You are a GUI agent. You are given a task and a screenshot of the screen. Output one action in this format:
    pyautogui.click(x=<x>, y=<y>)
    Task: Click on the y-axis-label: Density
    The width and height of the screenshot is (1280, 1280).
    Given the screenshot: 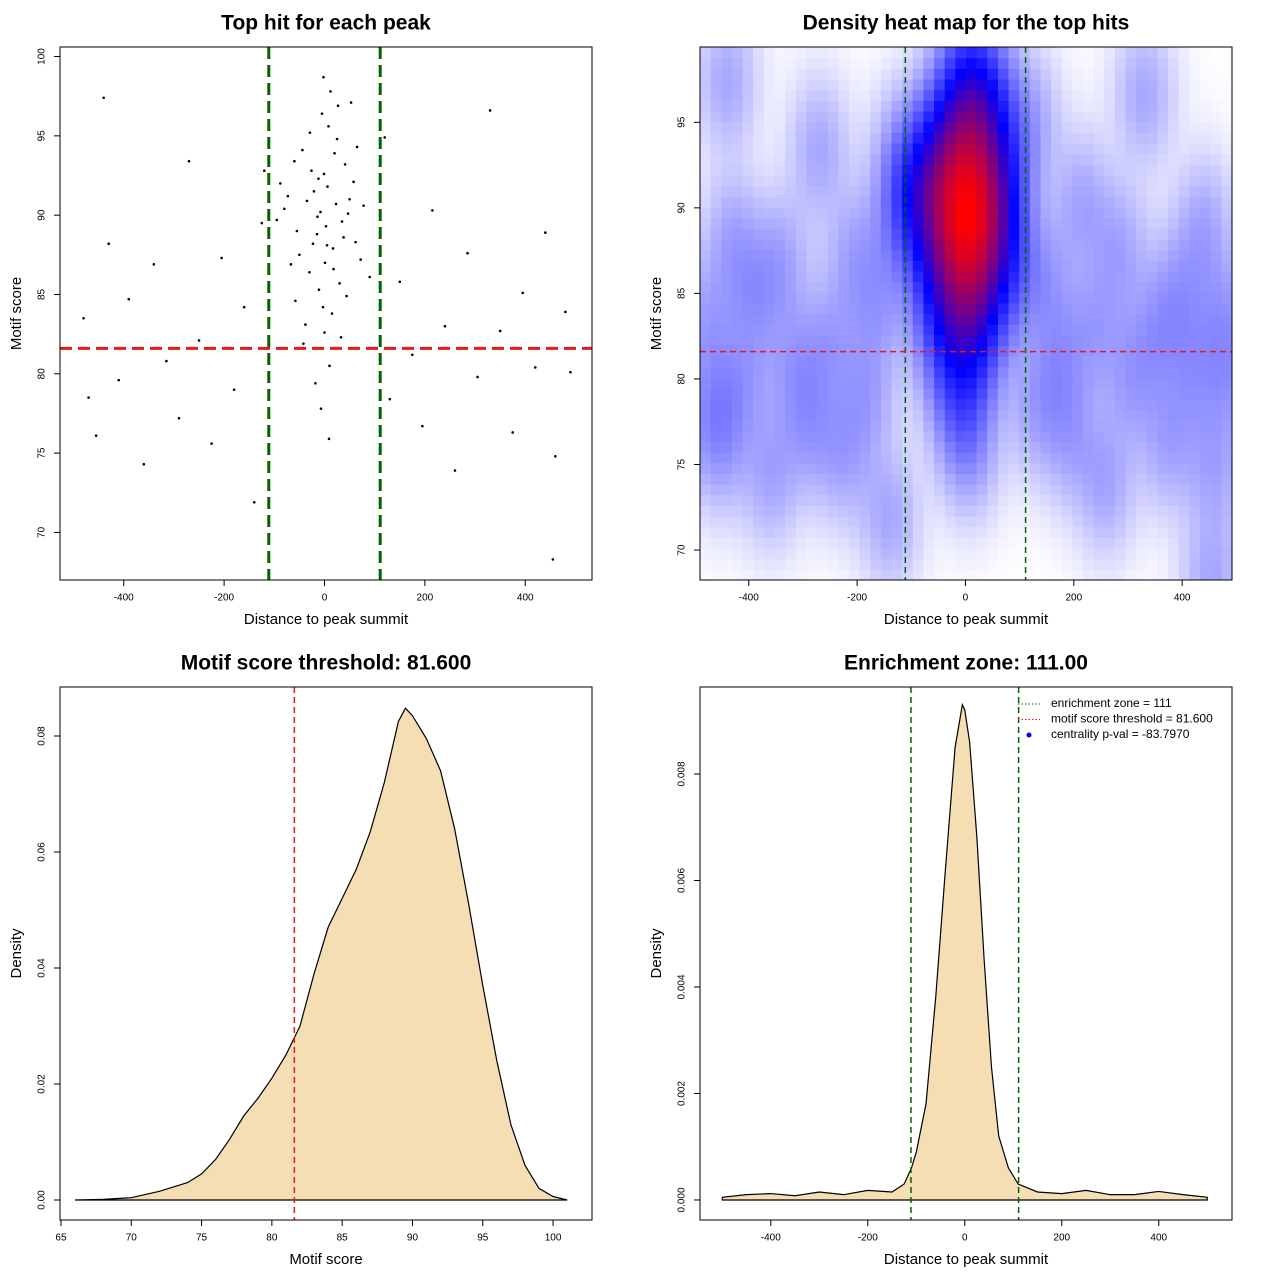 What is the action you would take?
    pyautogui.click(x=656, y=953)
    